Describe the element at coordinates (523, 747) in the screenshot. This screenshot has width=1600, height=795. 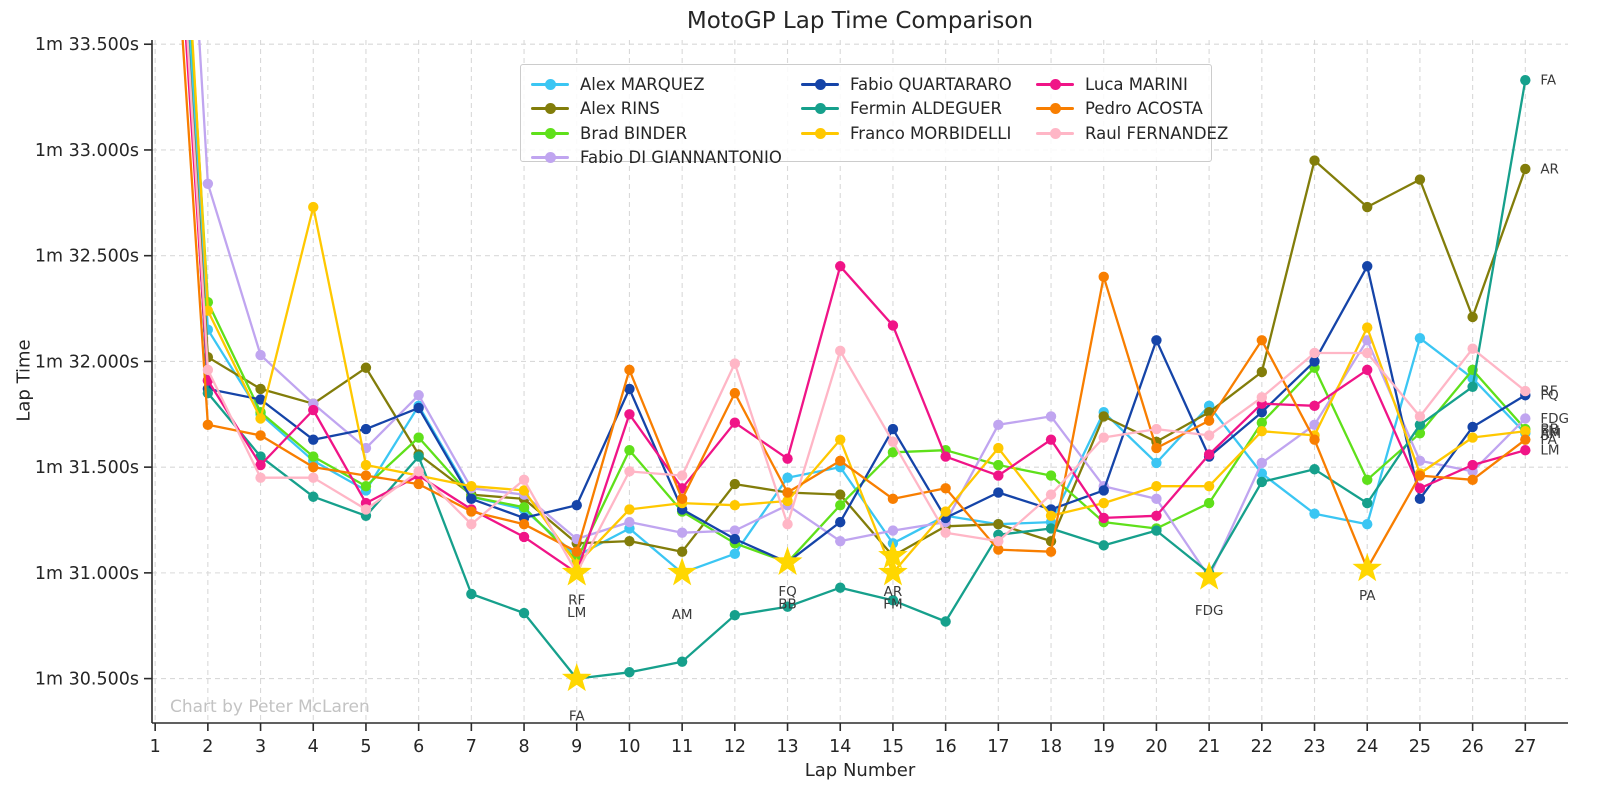
I see `x-tick-label: 8` at that location.